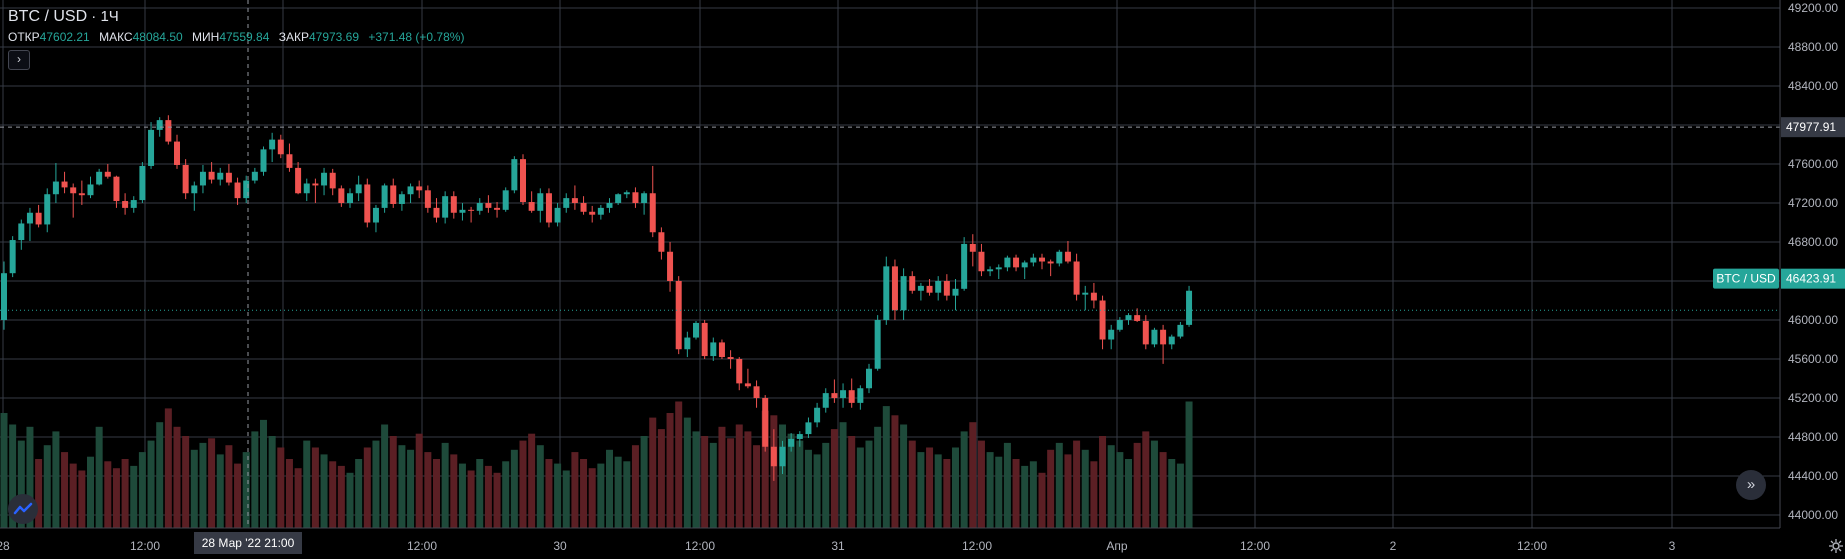 This screenshot has width=1845, height=559. What do you see at coordinates (63, 17) in the screenshot?
I see `symbol-legend: BTC / USD · 1Ч` at bounding box center [63, 17].